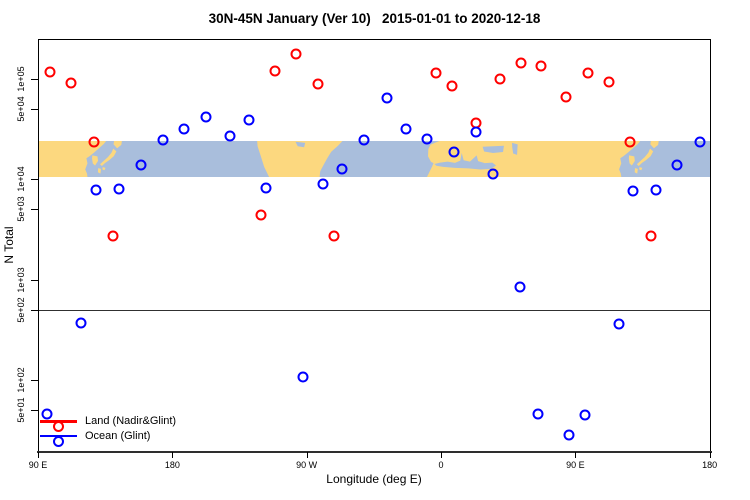 The image size is (750, 500). I want to click on legend-marker-ocean-icon, so click(58, 441).